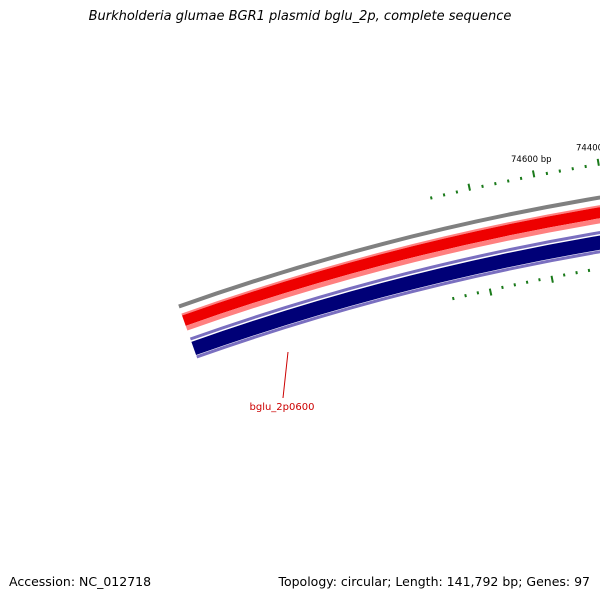  I want to click on reverse-cds-inner-edge, so click(398, 304).